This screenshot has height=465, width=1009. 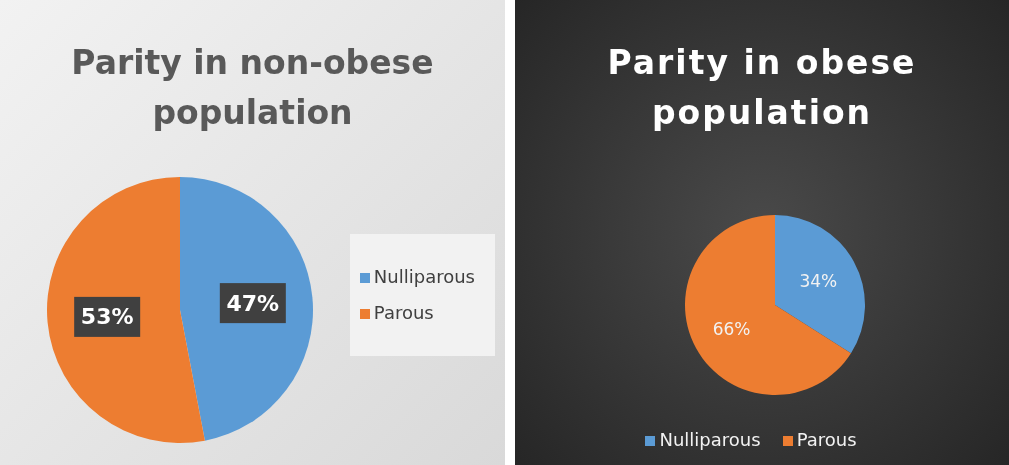 I want to click on data-label: 47%, so click(x=253, y=303).